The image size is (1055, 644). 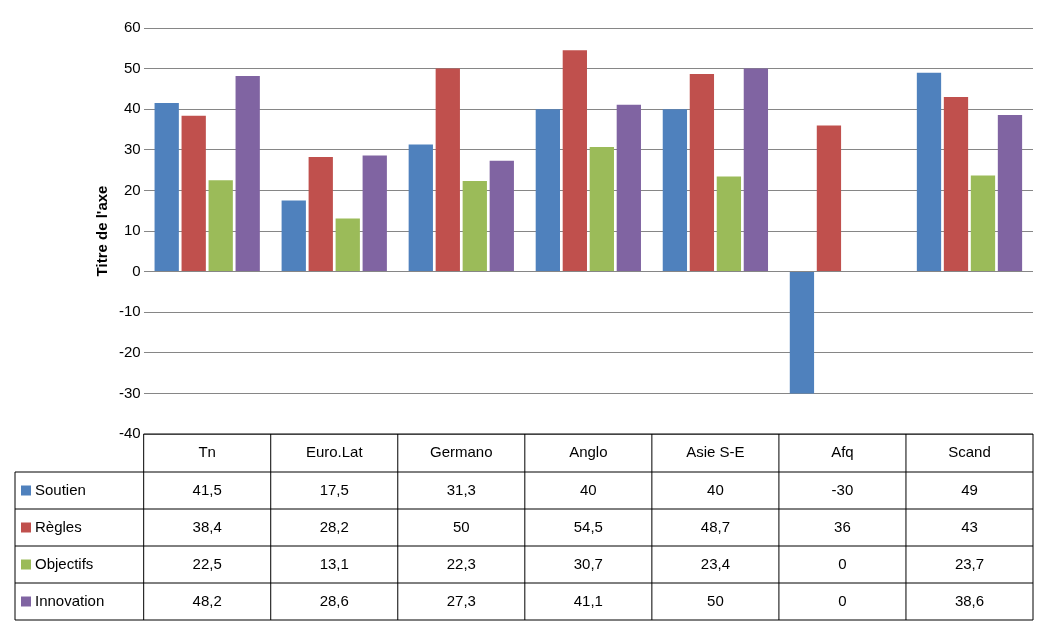 What do you see at coordinates (102, 231) in the screenshot?
I see `y-axis-title: Titre de l'axe` at bounding box center [102, 231].